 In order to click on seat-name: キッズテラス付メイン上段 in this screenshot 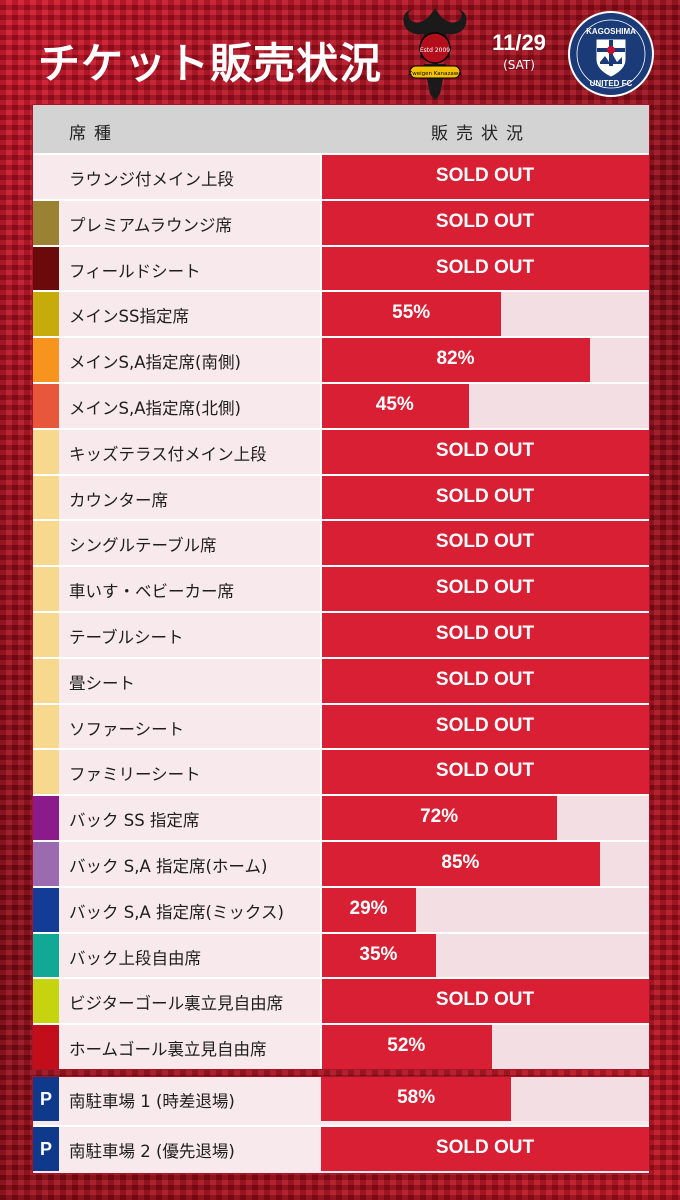, I will do `click(168, 454)`.